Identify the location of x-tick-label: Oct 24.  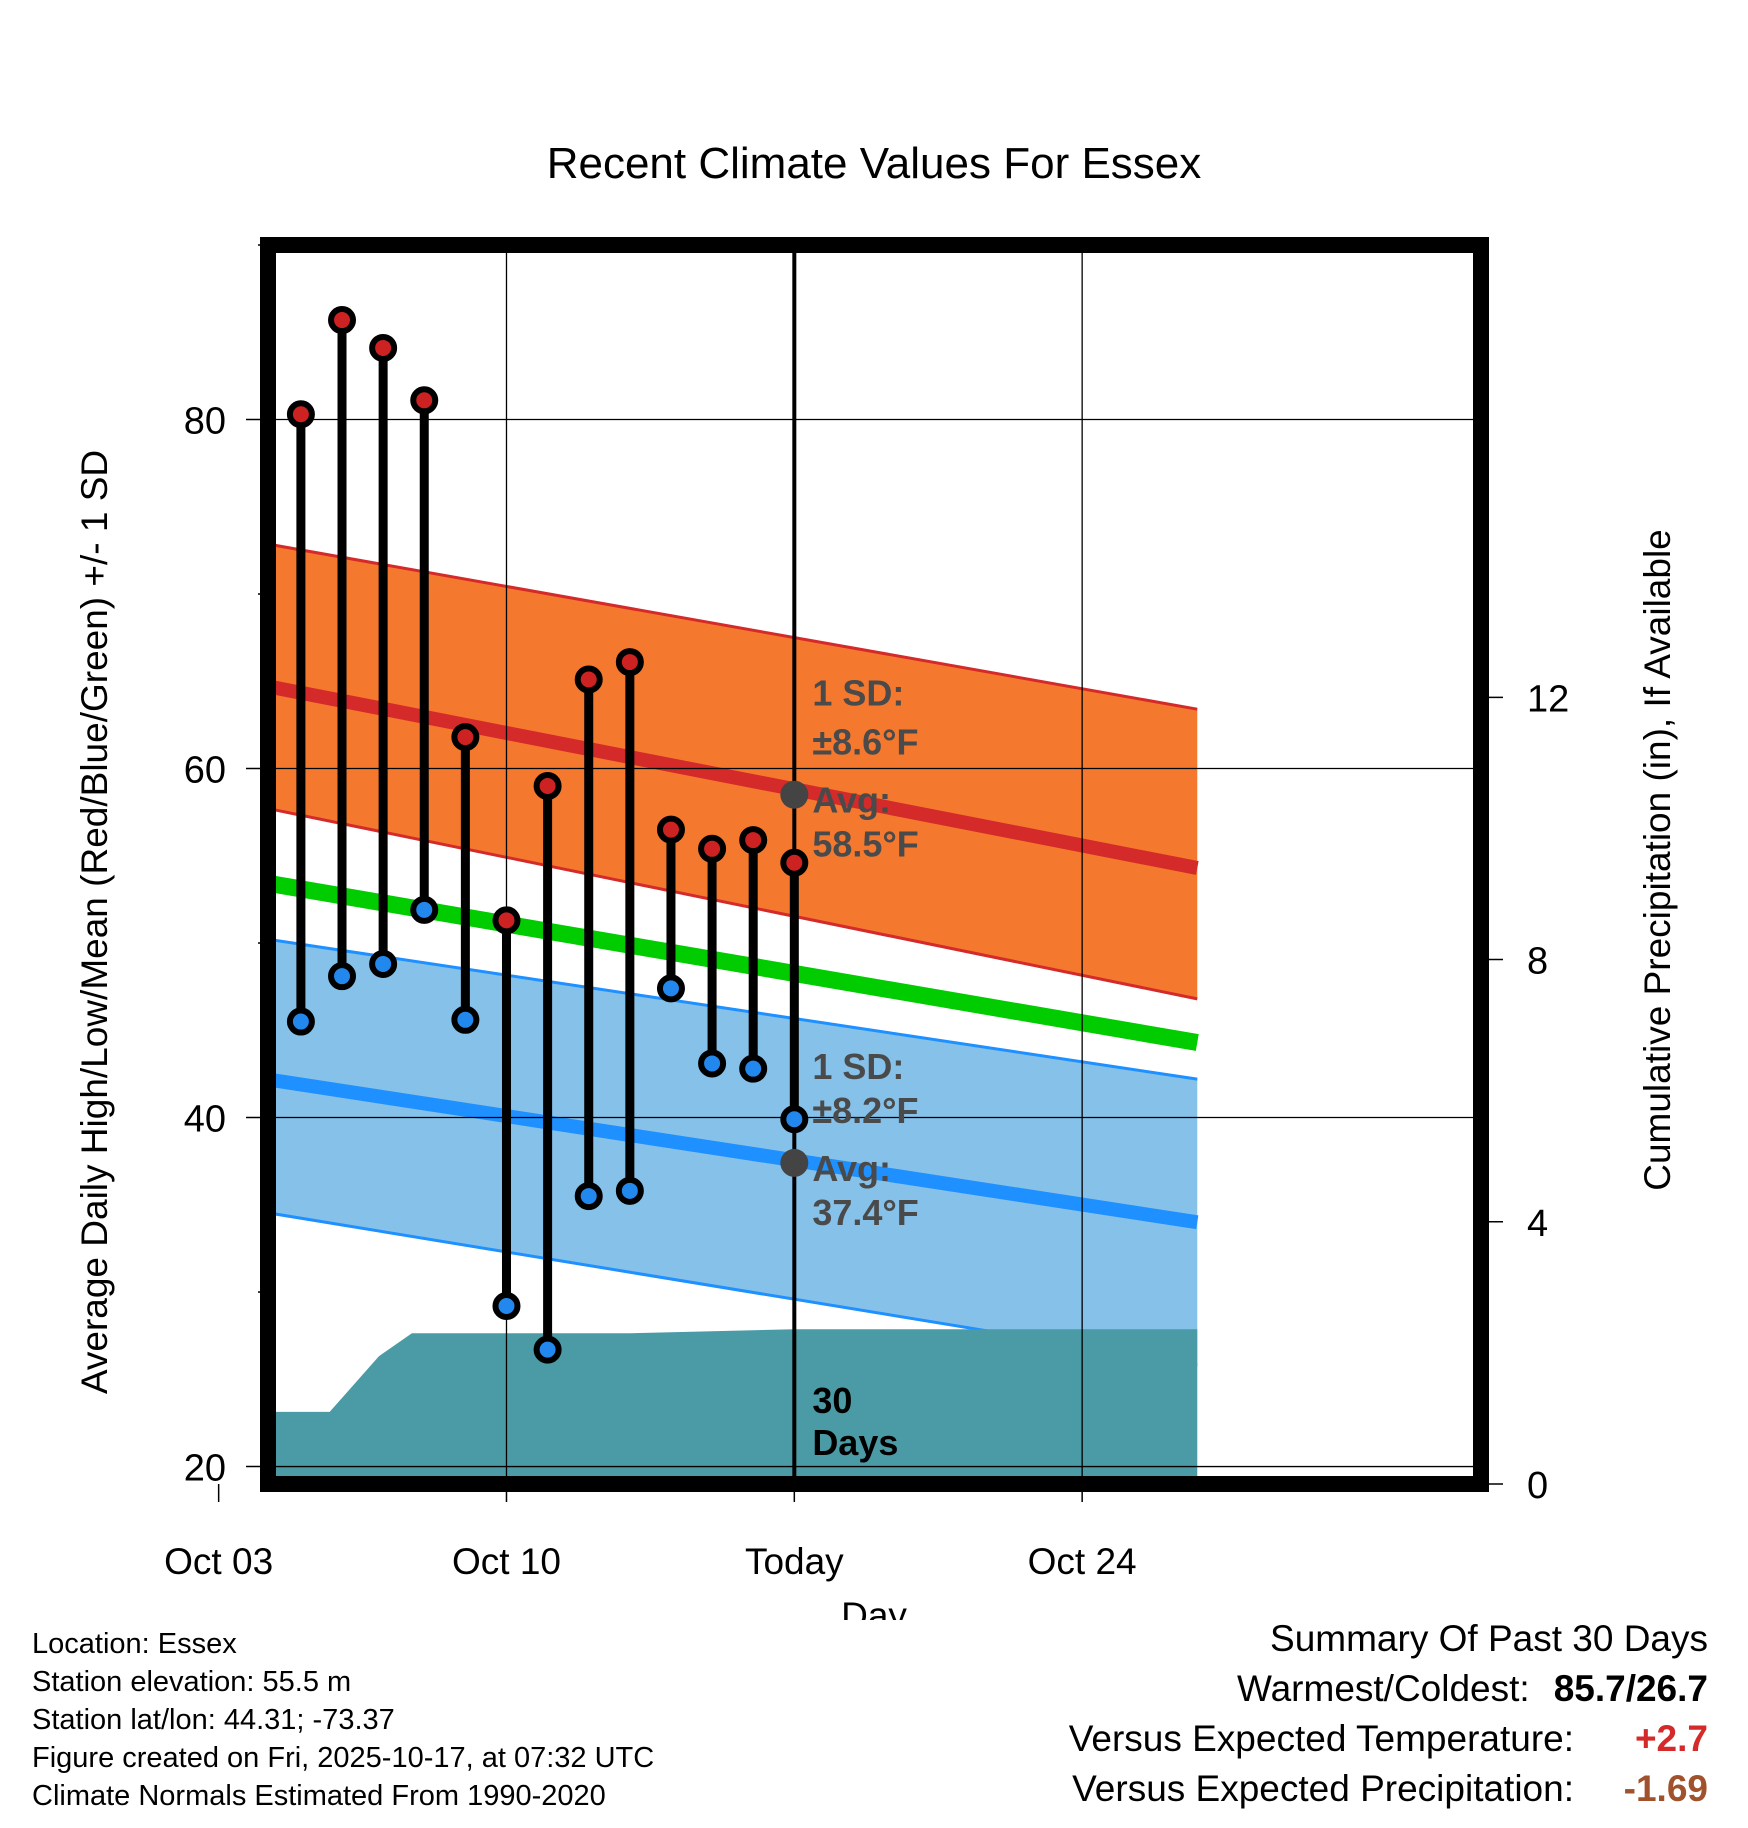
(1082, 1561).